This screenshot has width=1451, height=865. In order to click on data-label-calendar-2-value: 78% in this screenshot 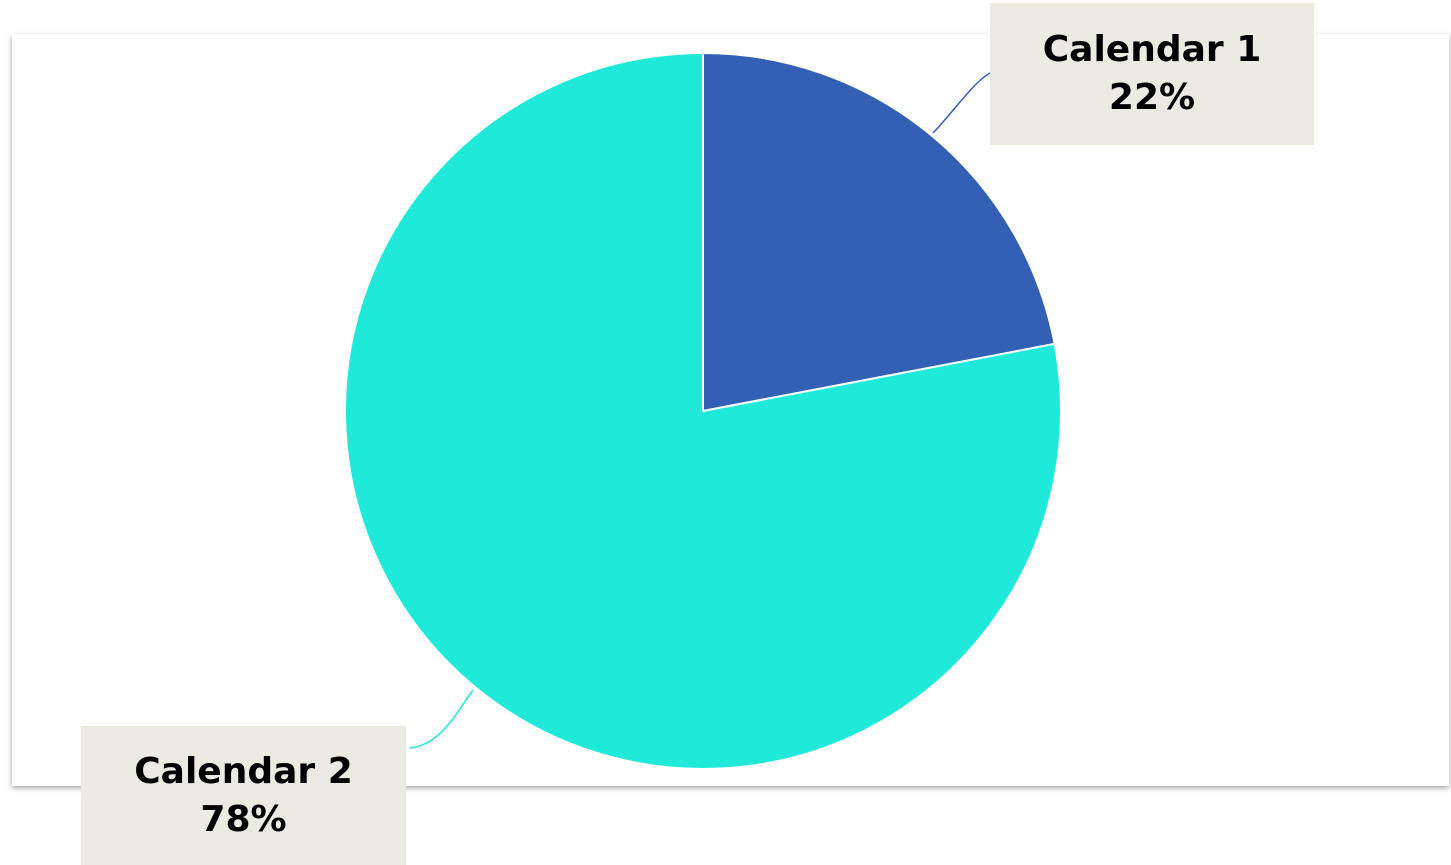, I will do `click(243, 819)`.